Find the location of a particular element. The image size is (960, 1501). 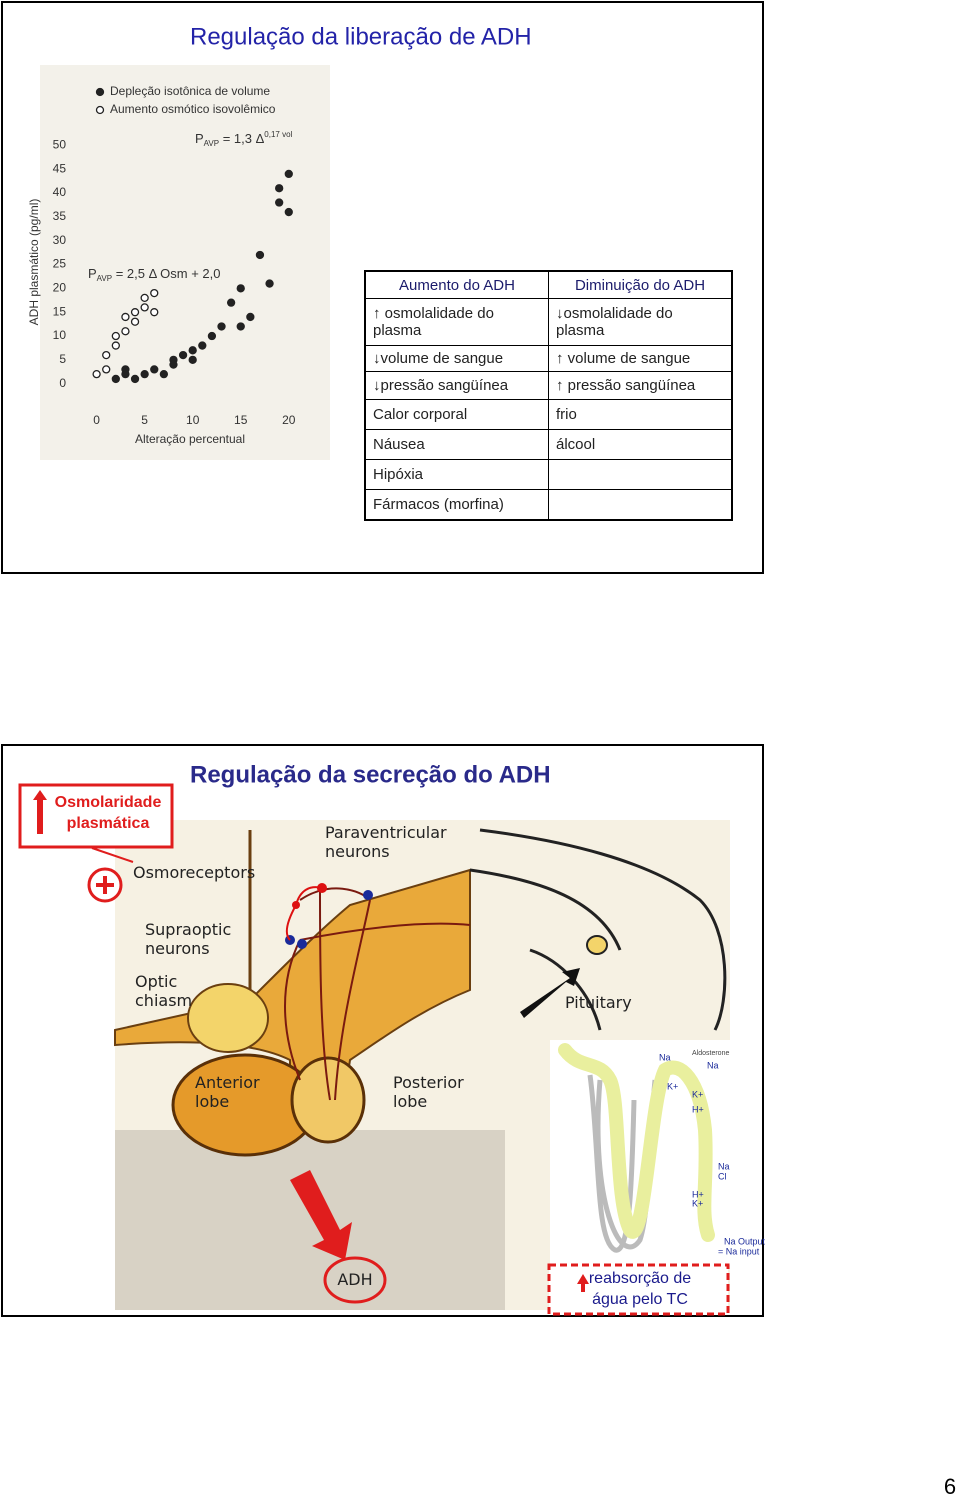

label-line: Pituitary is located at coordinates (598, 1002).